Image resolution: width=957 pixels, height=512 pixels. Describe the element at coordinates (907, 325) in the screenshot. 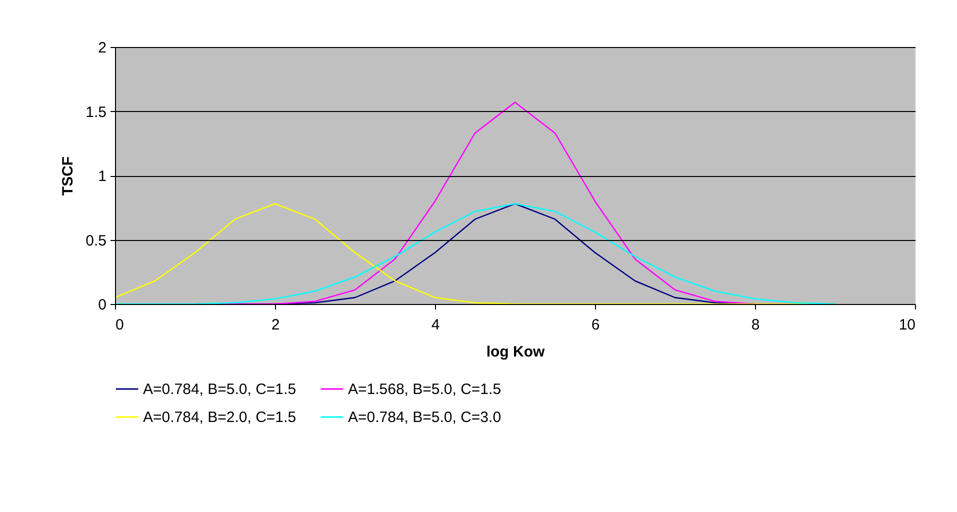

I see `x-tick-label: 10` at that location.